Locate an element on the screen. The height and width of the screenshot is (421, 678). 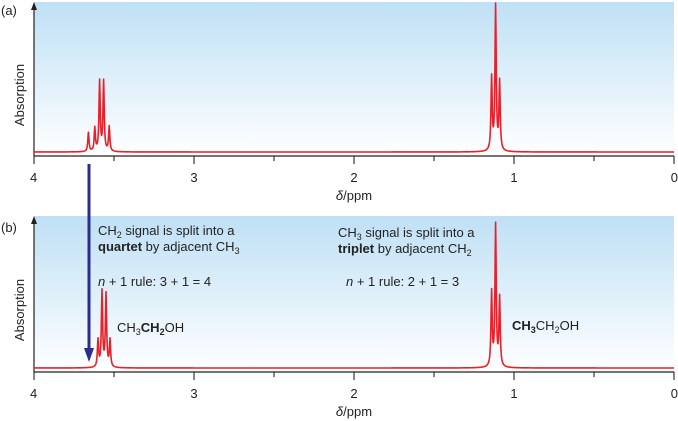
ch2-annotation-line2: quartet by adjacent CH3 is located at coordinates (169, 247).